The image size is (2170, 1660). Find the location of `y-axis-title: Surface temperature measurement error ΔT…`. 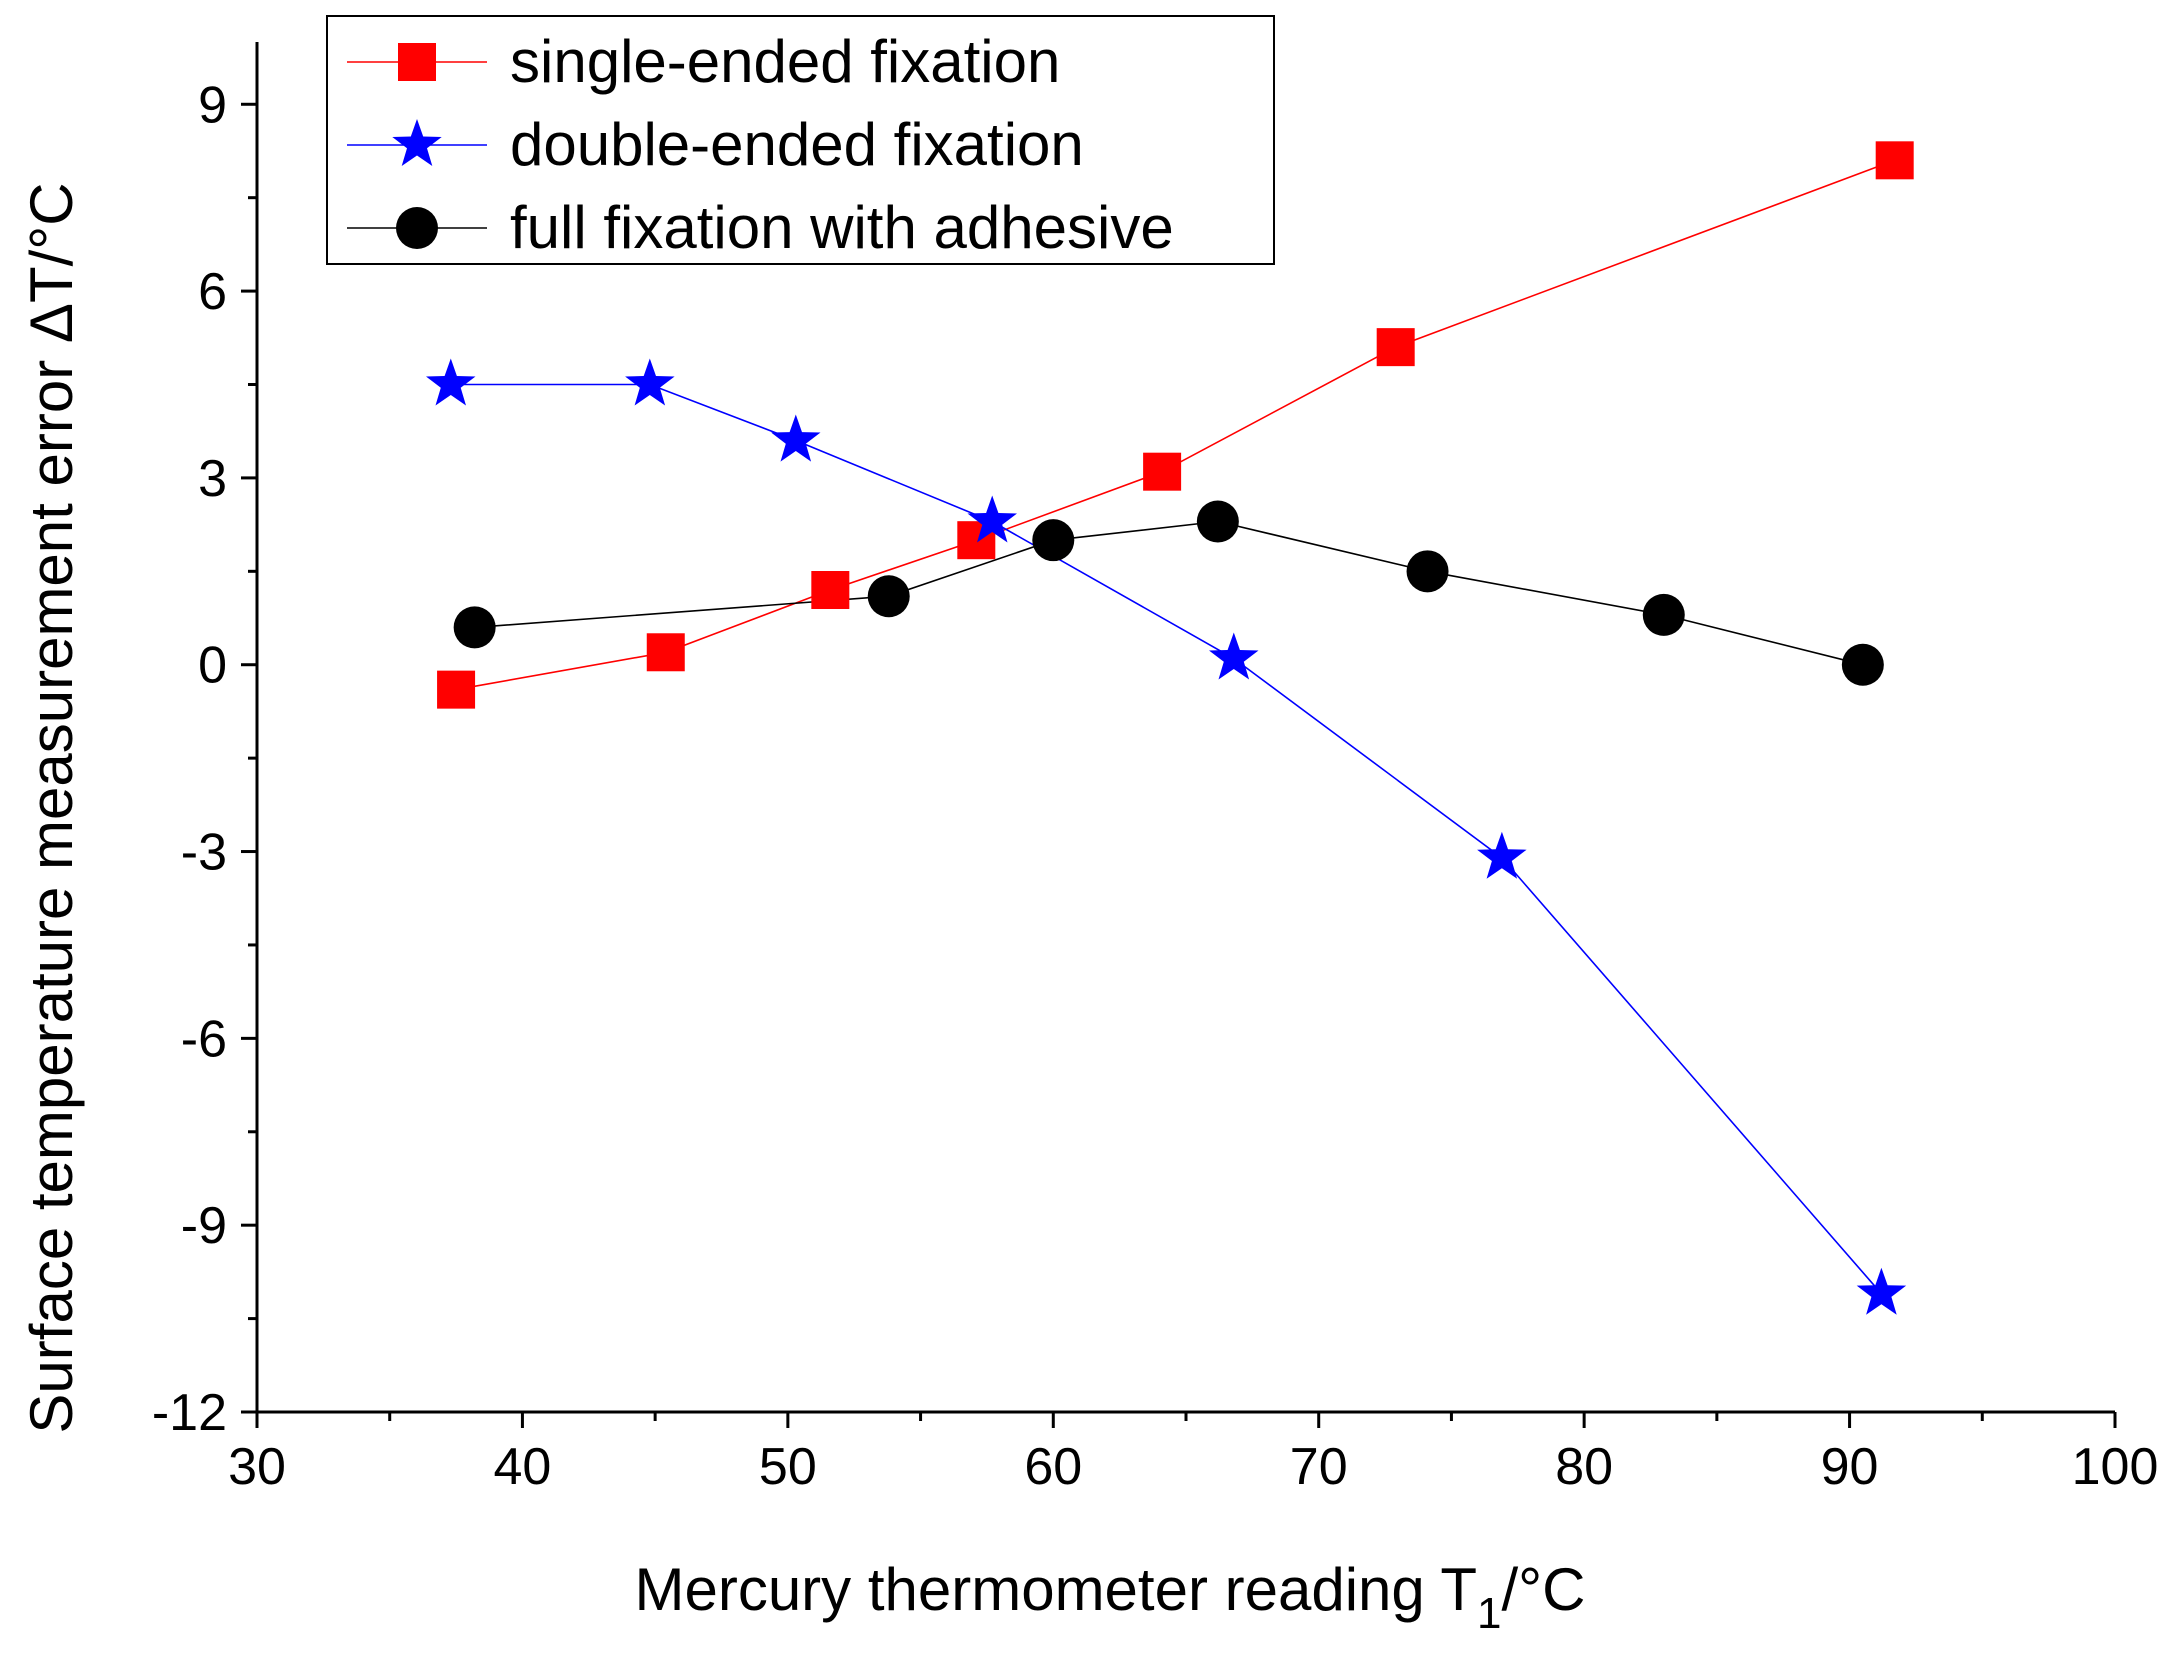

y-axis-title: Surface temperature measurement error ΔT… is located at coordinates (51, 807).